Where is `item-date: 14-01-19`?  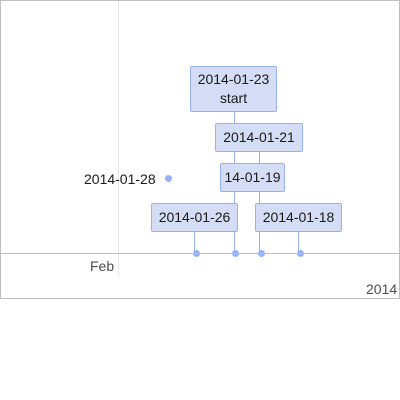 item-date: 14-01-19 is located at coordinates (252, 177).